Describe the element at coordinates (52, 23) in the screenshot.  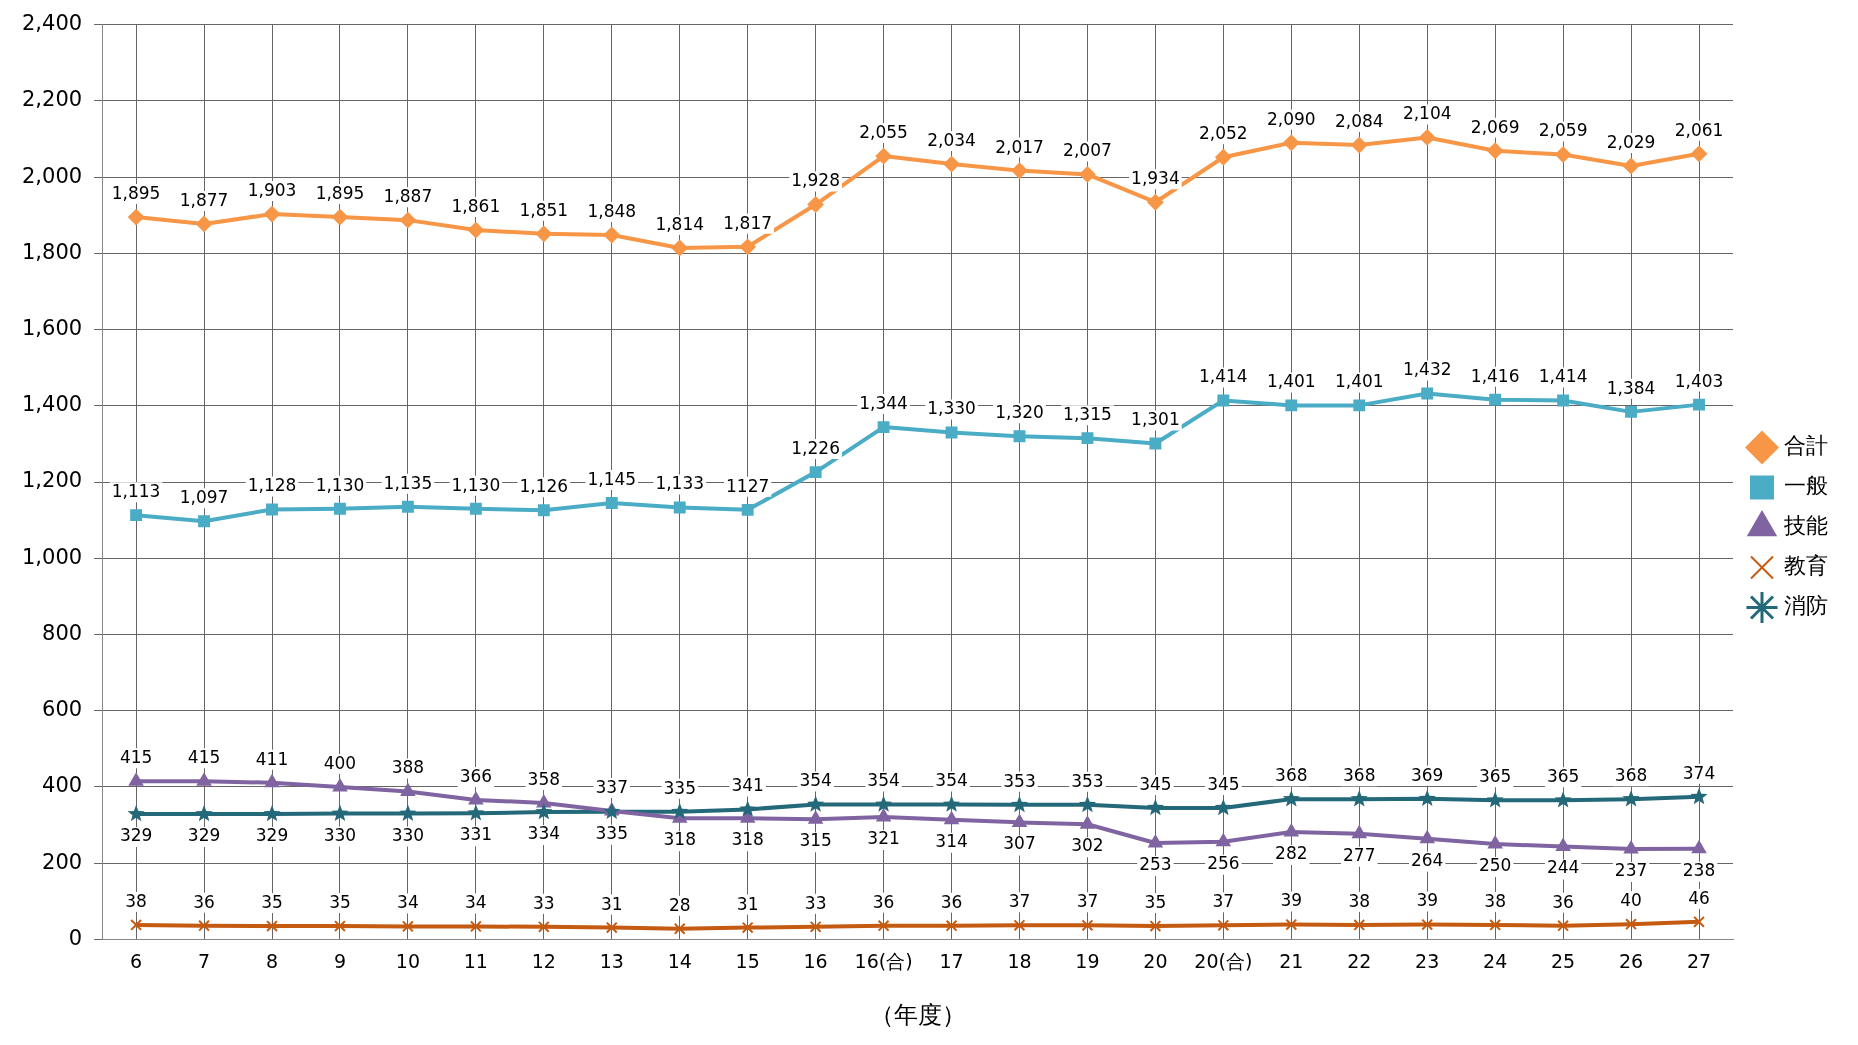
I see `y-tick-label: 2,400` at that location.